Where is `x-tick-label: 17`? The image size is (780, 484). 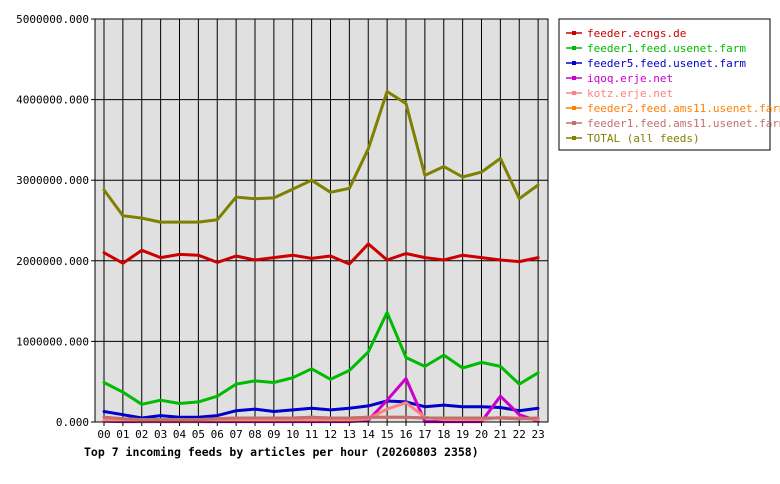
x-tick-label: 17 is located at coordinates (424, 434).